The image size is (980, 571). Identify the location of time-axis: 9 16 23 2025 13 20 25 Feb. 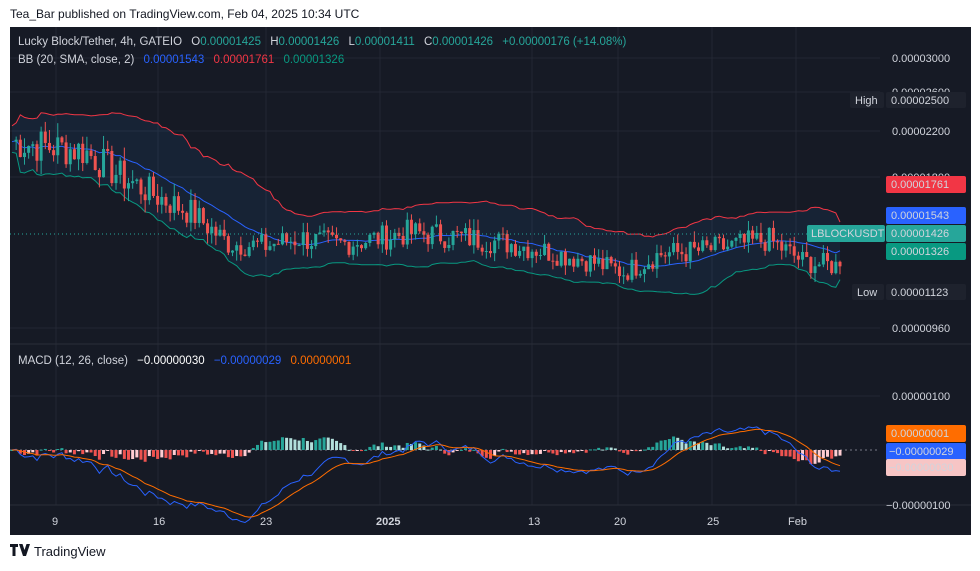
(429, 522).